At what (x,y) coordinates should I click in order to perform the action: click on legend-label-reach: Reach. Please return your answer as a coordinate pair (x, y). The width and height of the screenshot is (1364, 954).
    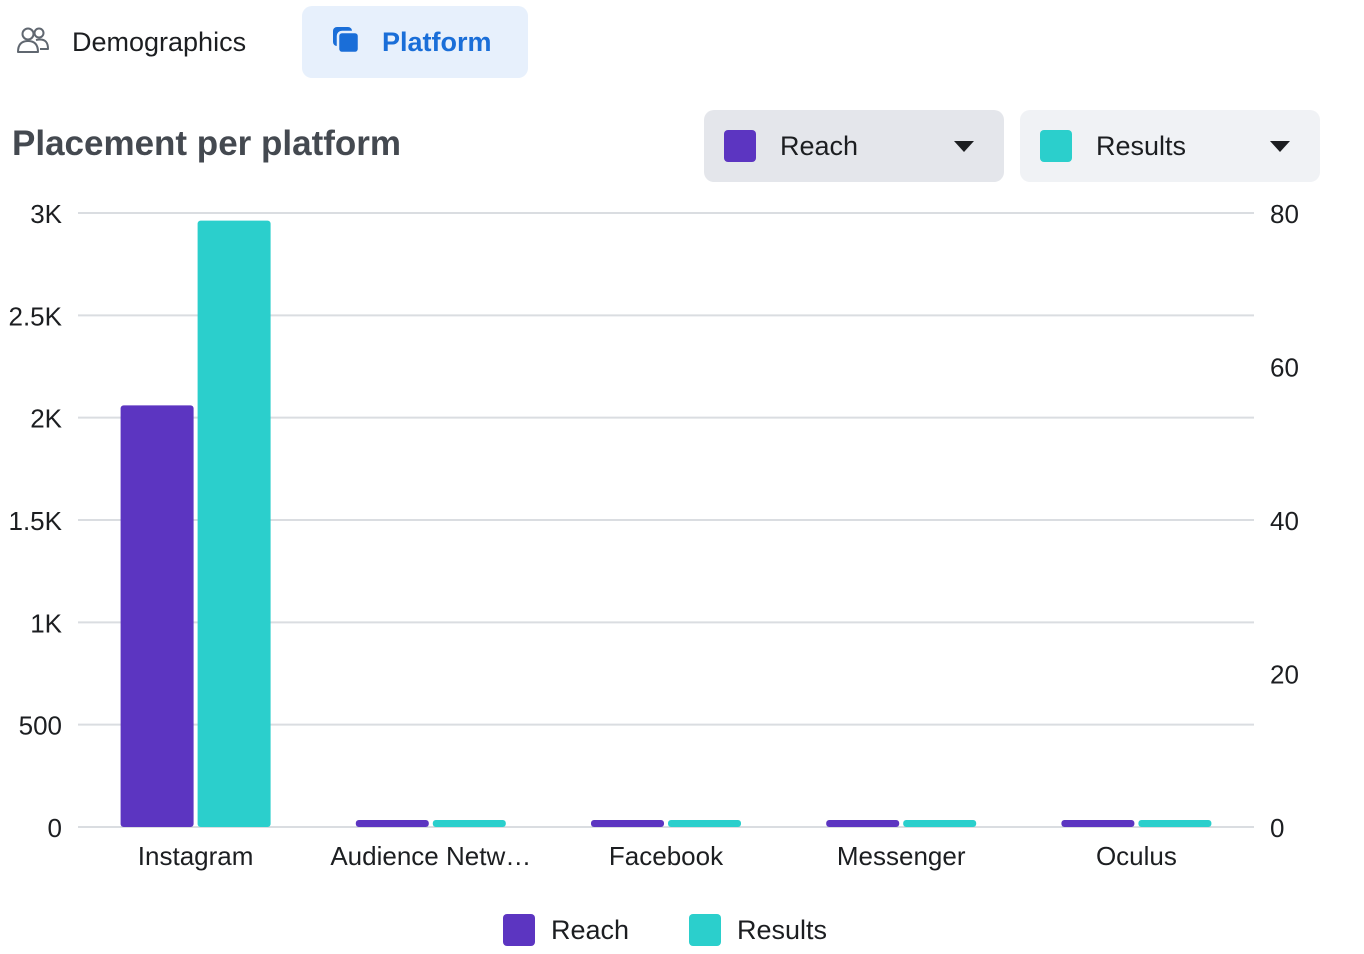
    Looking at the image, I should click on (589, 929).